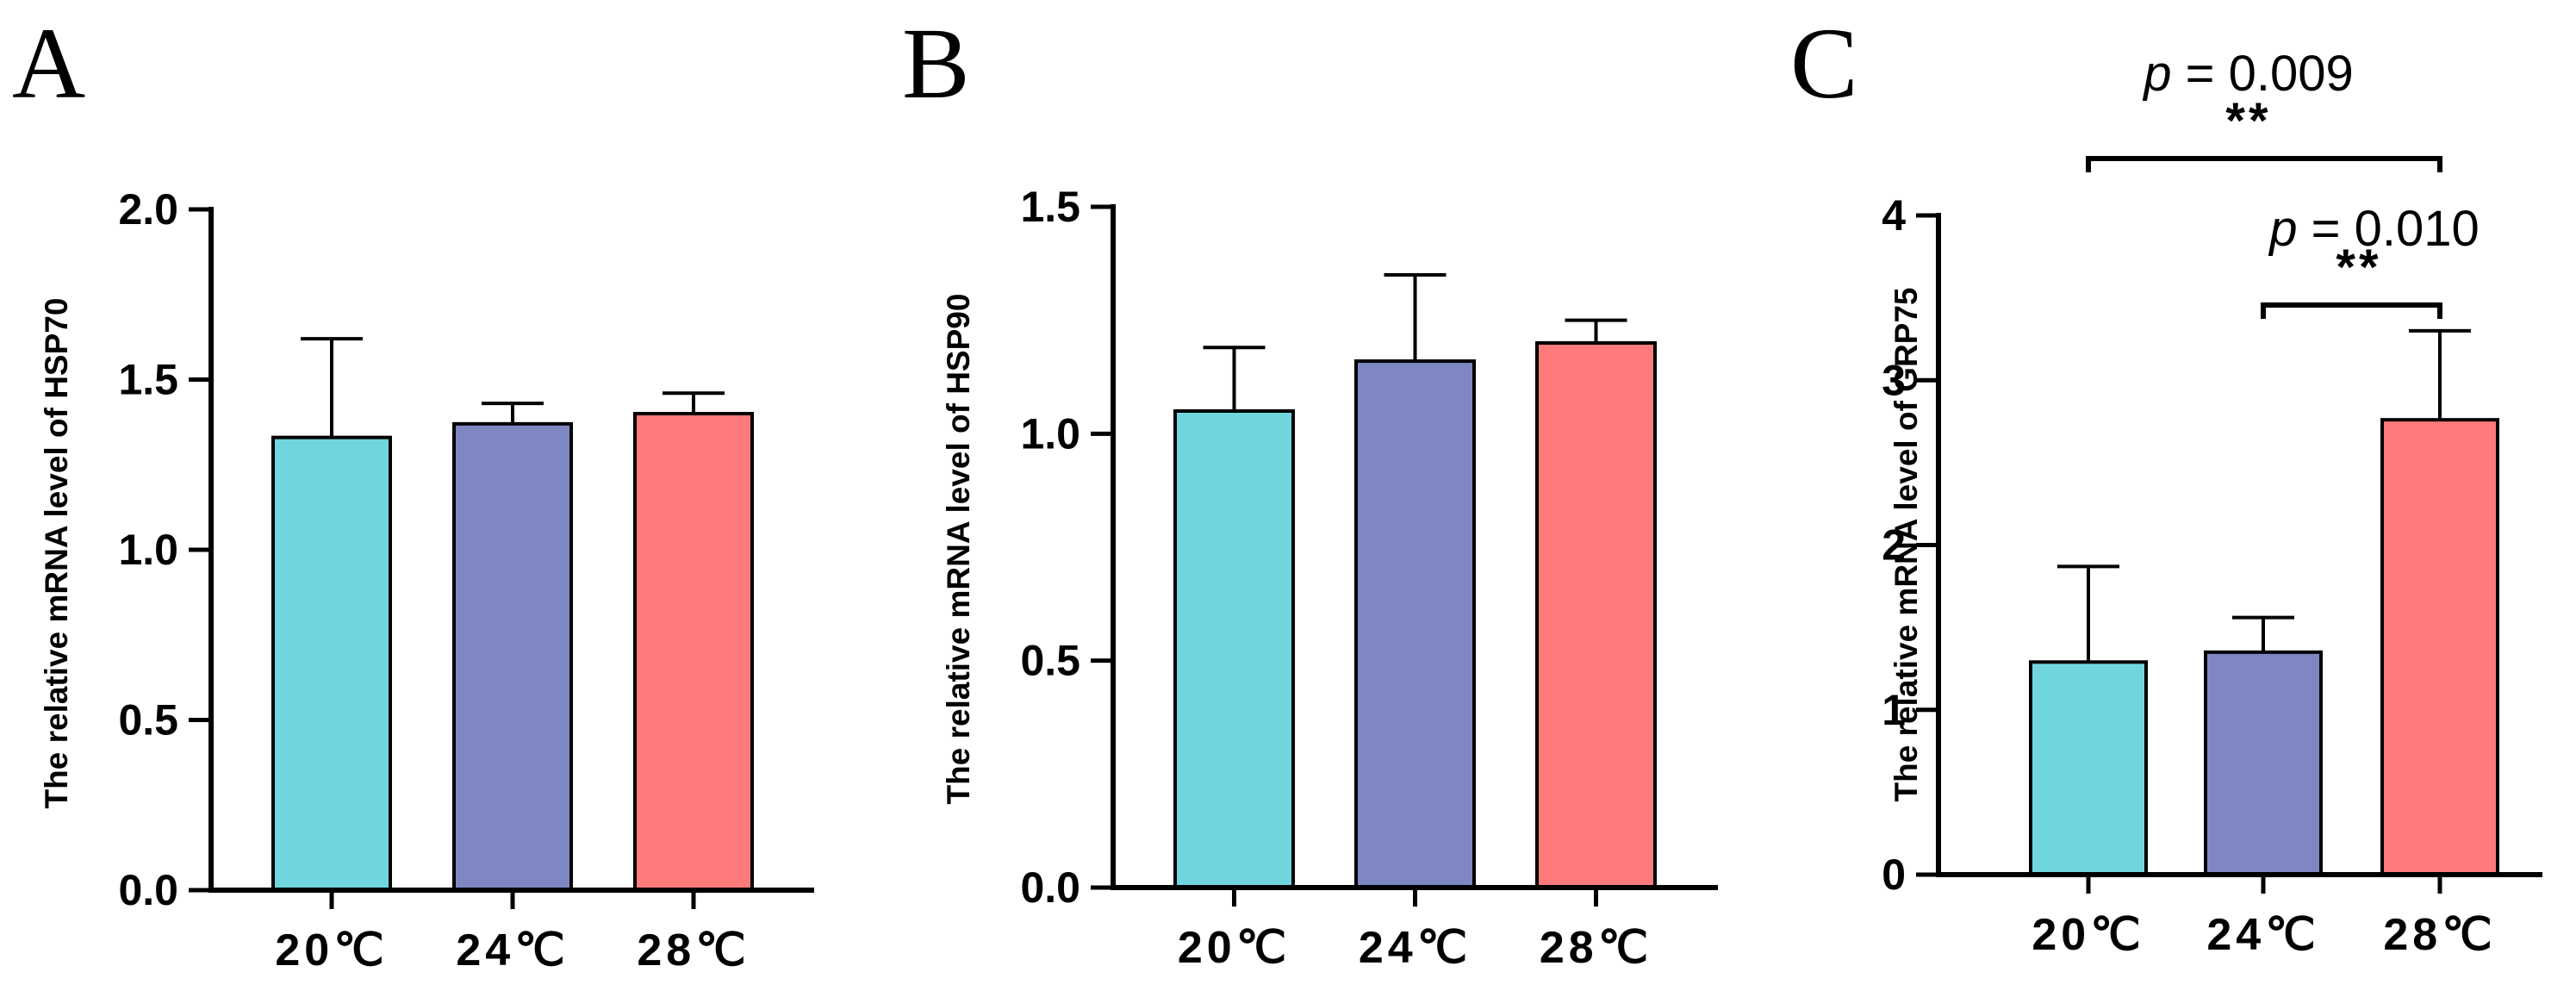  I want to click on significance-bracket: **p = 0.009, so click(2264, 109).